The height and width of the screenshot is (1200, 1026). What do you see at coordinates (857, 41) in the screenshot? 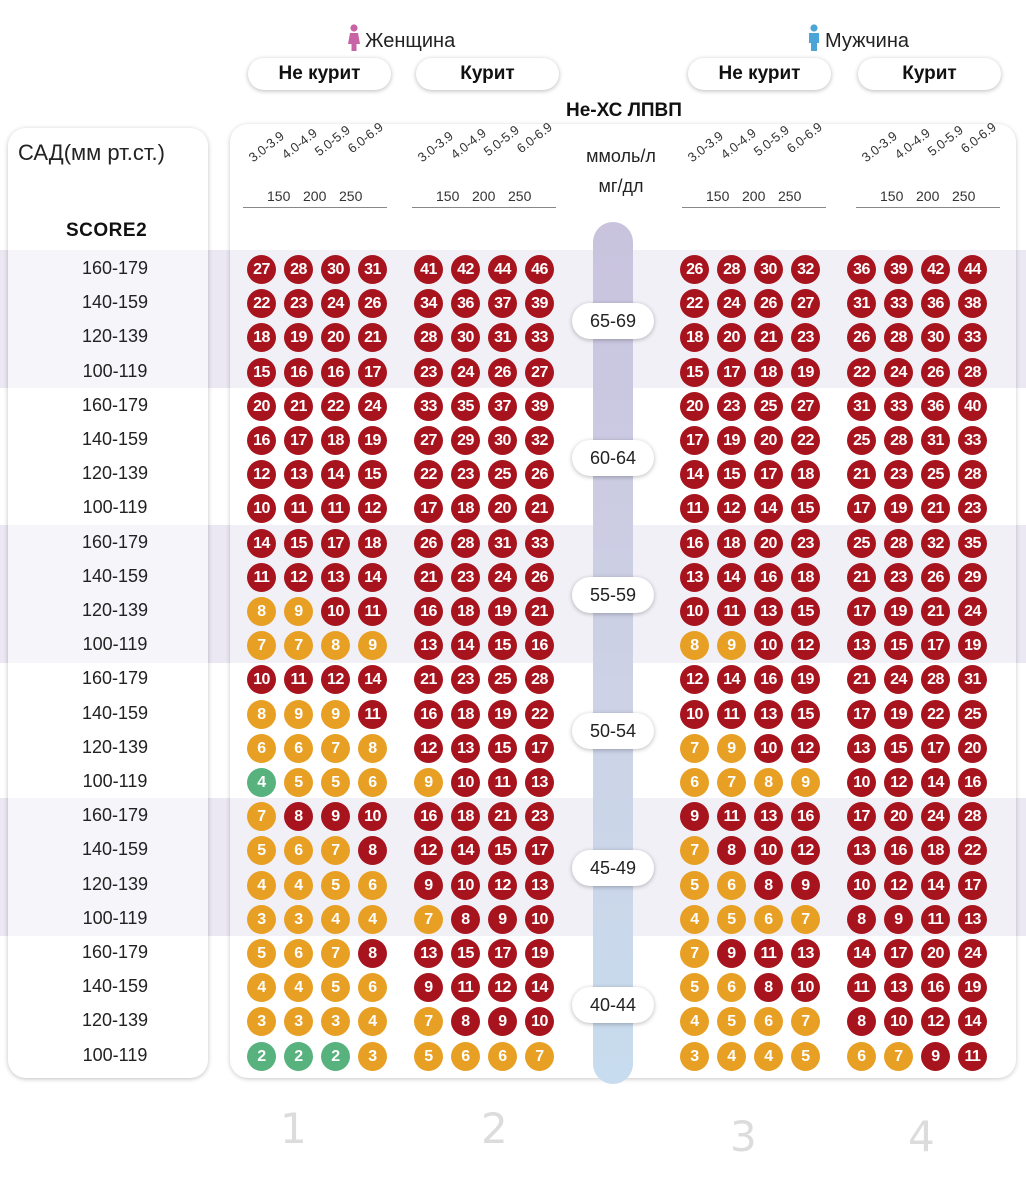
I see `male-header: Мужчина` at bounding box center [857, 41].